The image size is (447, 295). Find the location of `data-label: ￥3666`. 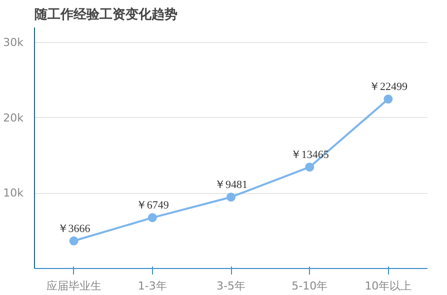

data-label: ￥3666 is located at coordinates (74, 228).